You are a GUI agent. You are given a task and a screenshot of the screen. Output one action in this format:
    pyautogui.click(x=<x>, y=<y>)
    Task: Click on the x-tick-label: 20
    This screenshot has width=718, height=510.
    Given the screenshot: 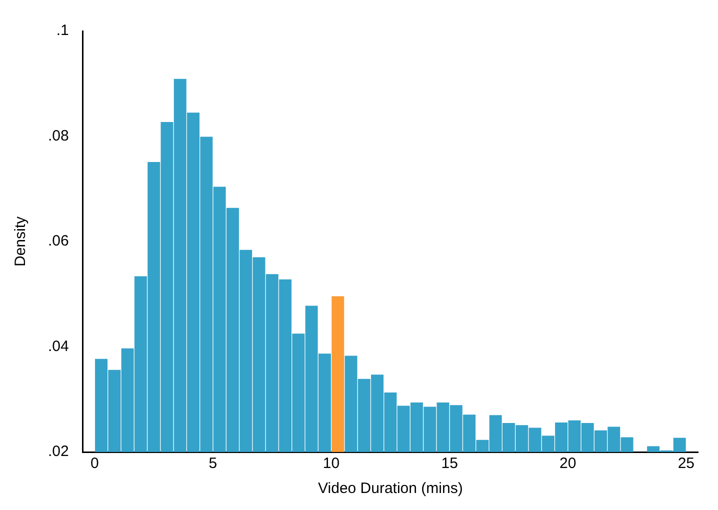 What is the action you would take?
    pyautogui.click(x=568, y=463)
    